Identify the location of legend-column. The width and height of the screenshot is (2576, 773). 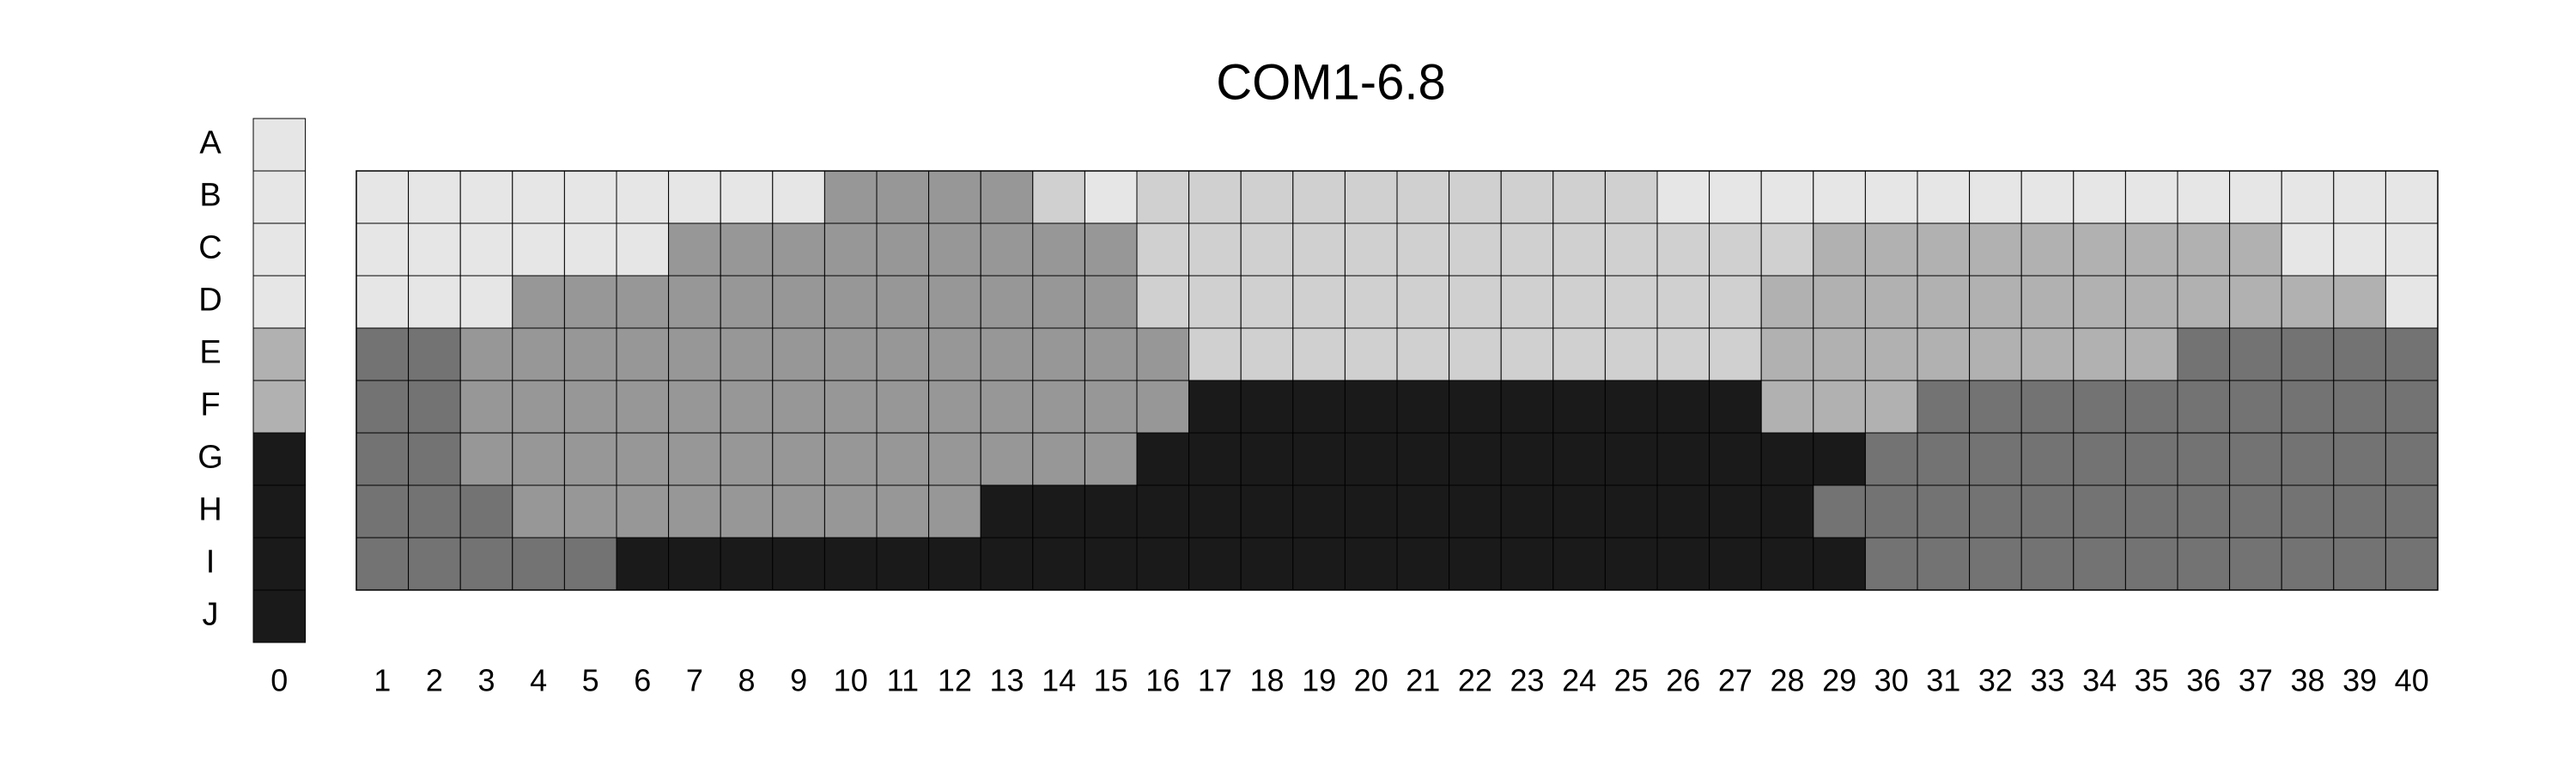
(280, 380).